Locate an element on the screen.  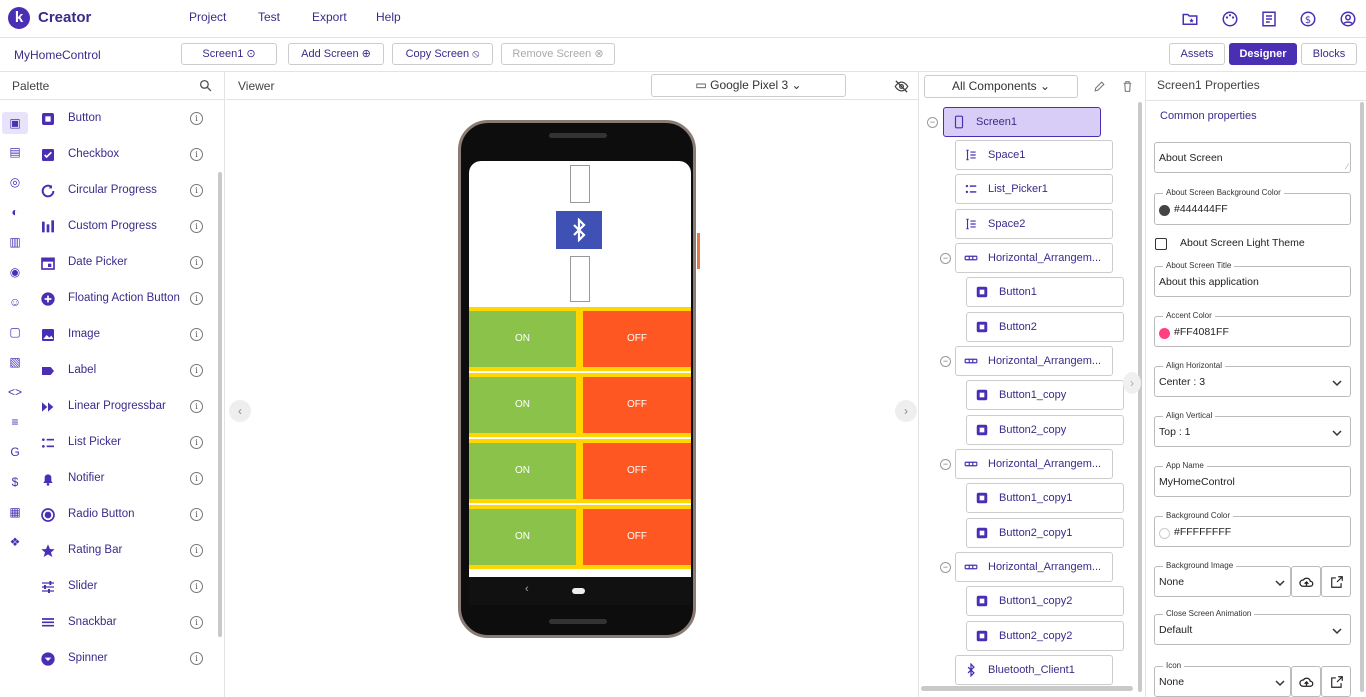
about-bg-color-field: About Screen Background Color #444444FF is located at coordinates (1252, 206).